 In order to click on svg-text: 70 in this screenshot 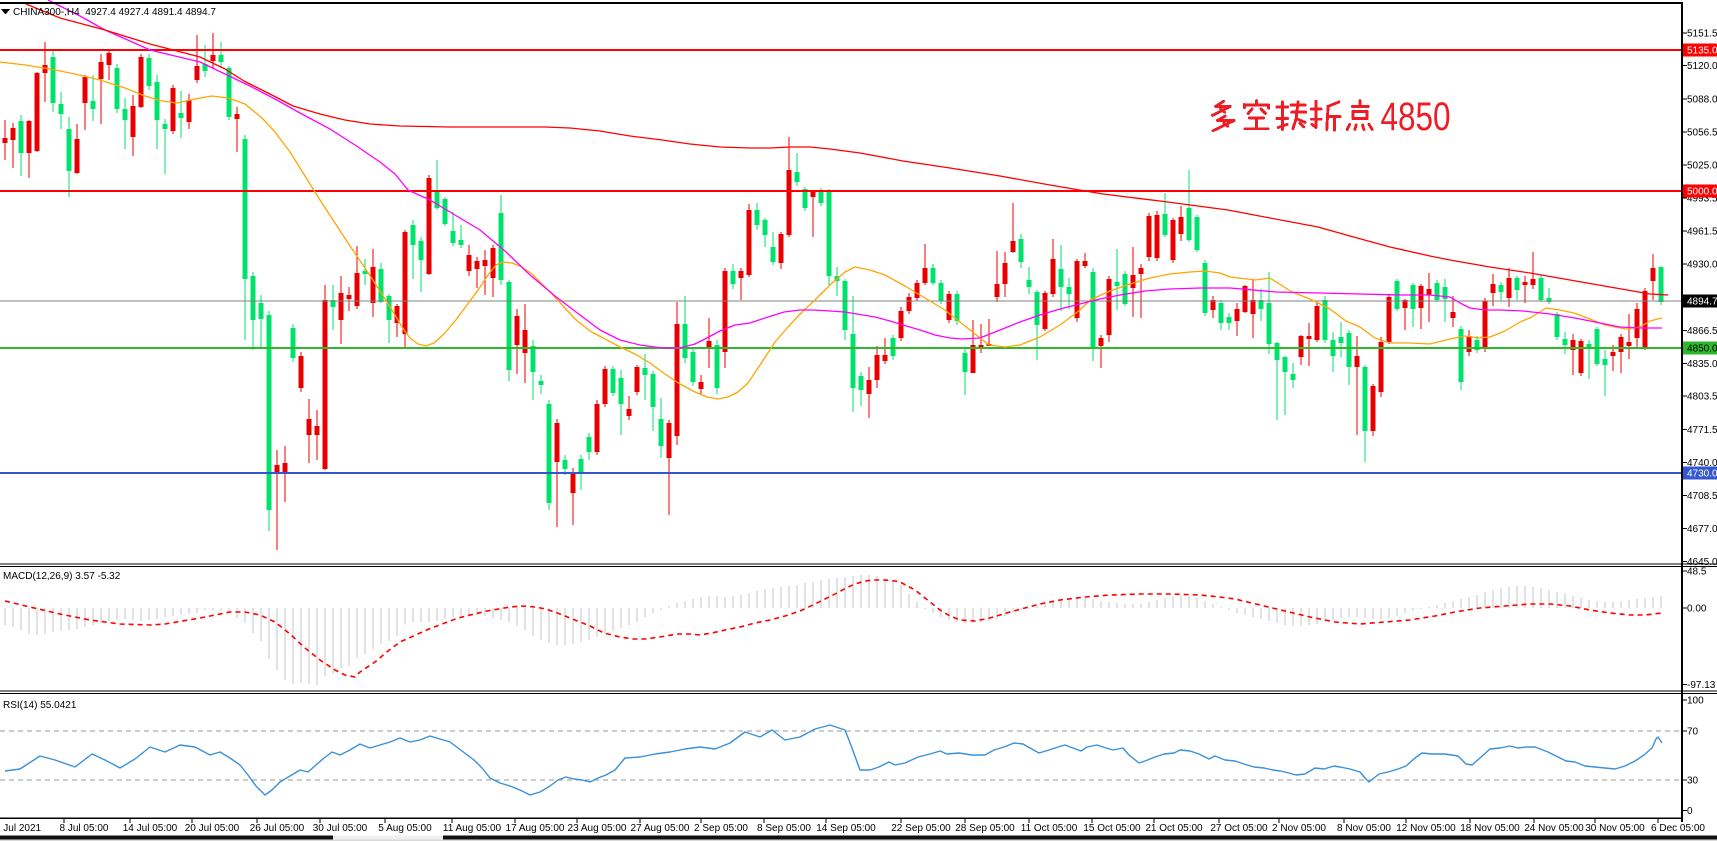, I will do `click(1693, 732)`.